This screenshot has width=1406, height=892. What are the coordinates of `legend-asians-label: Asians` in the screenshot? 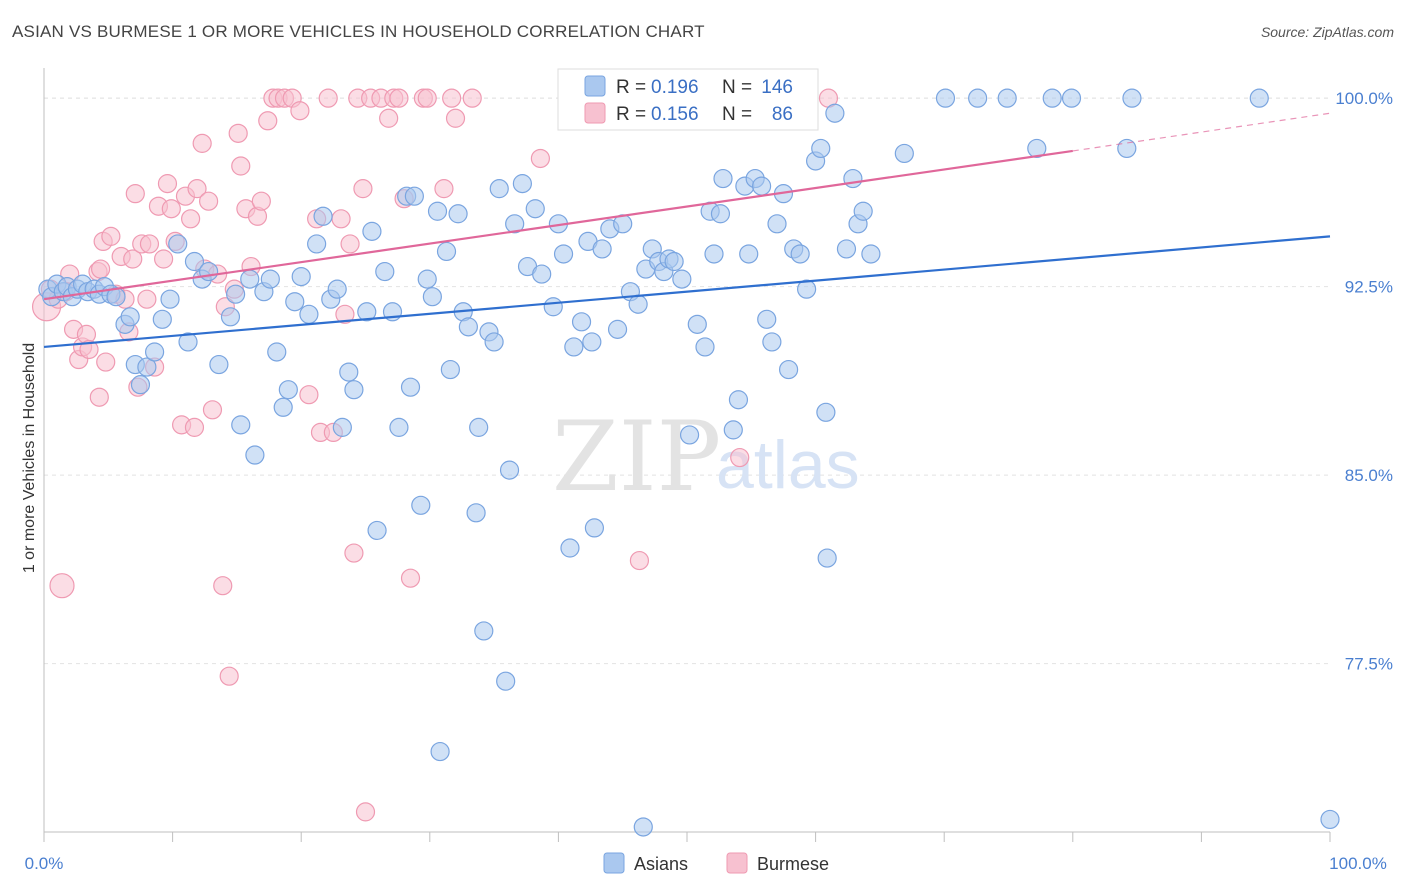 It's located at (661, 864).